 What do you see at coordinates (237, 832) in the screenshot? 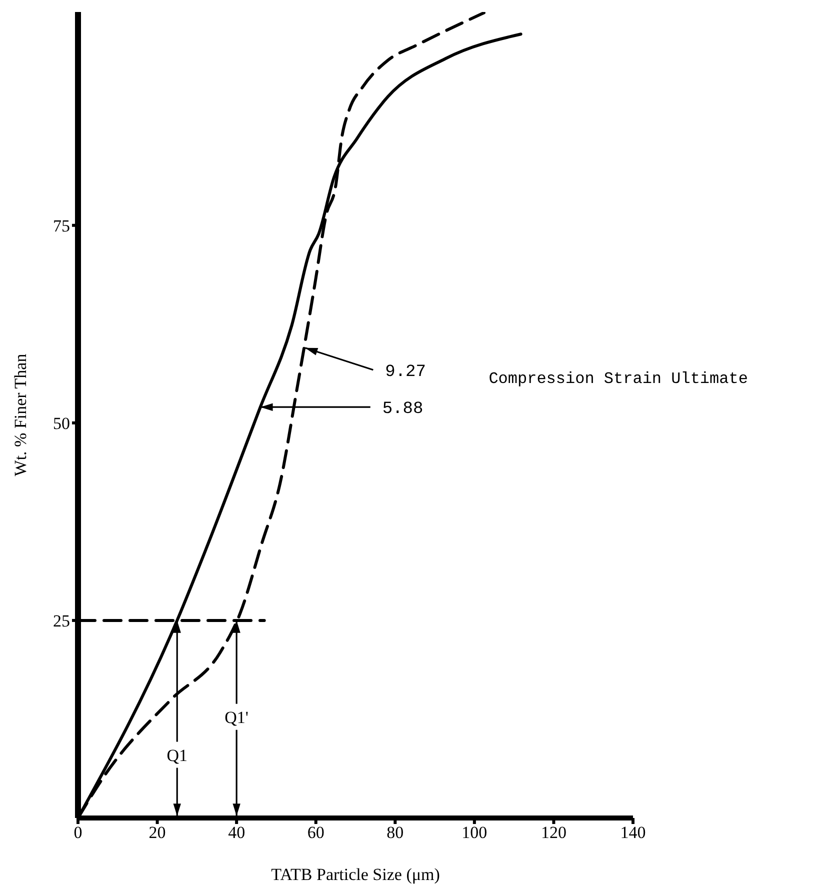
I see `x-tick-label: 40` at bounding box center [237, 832].